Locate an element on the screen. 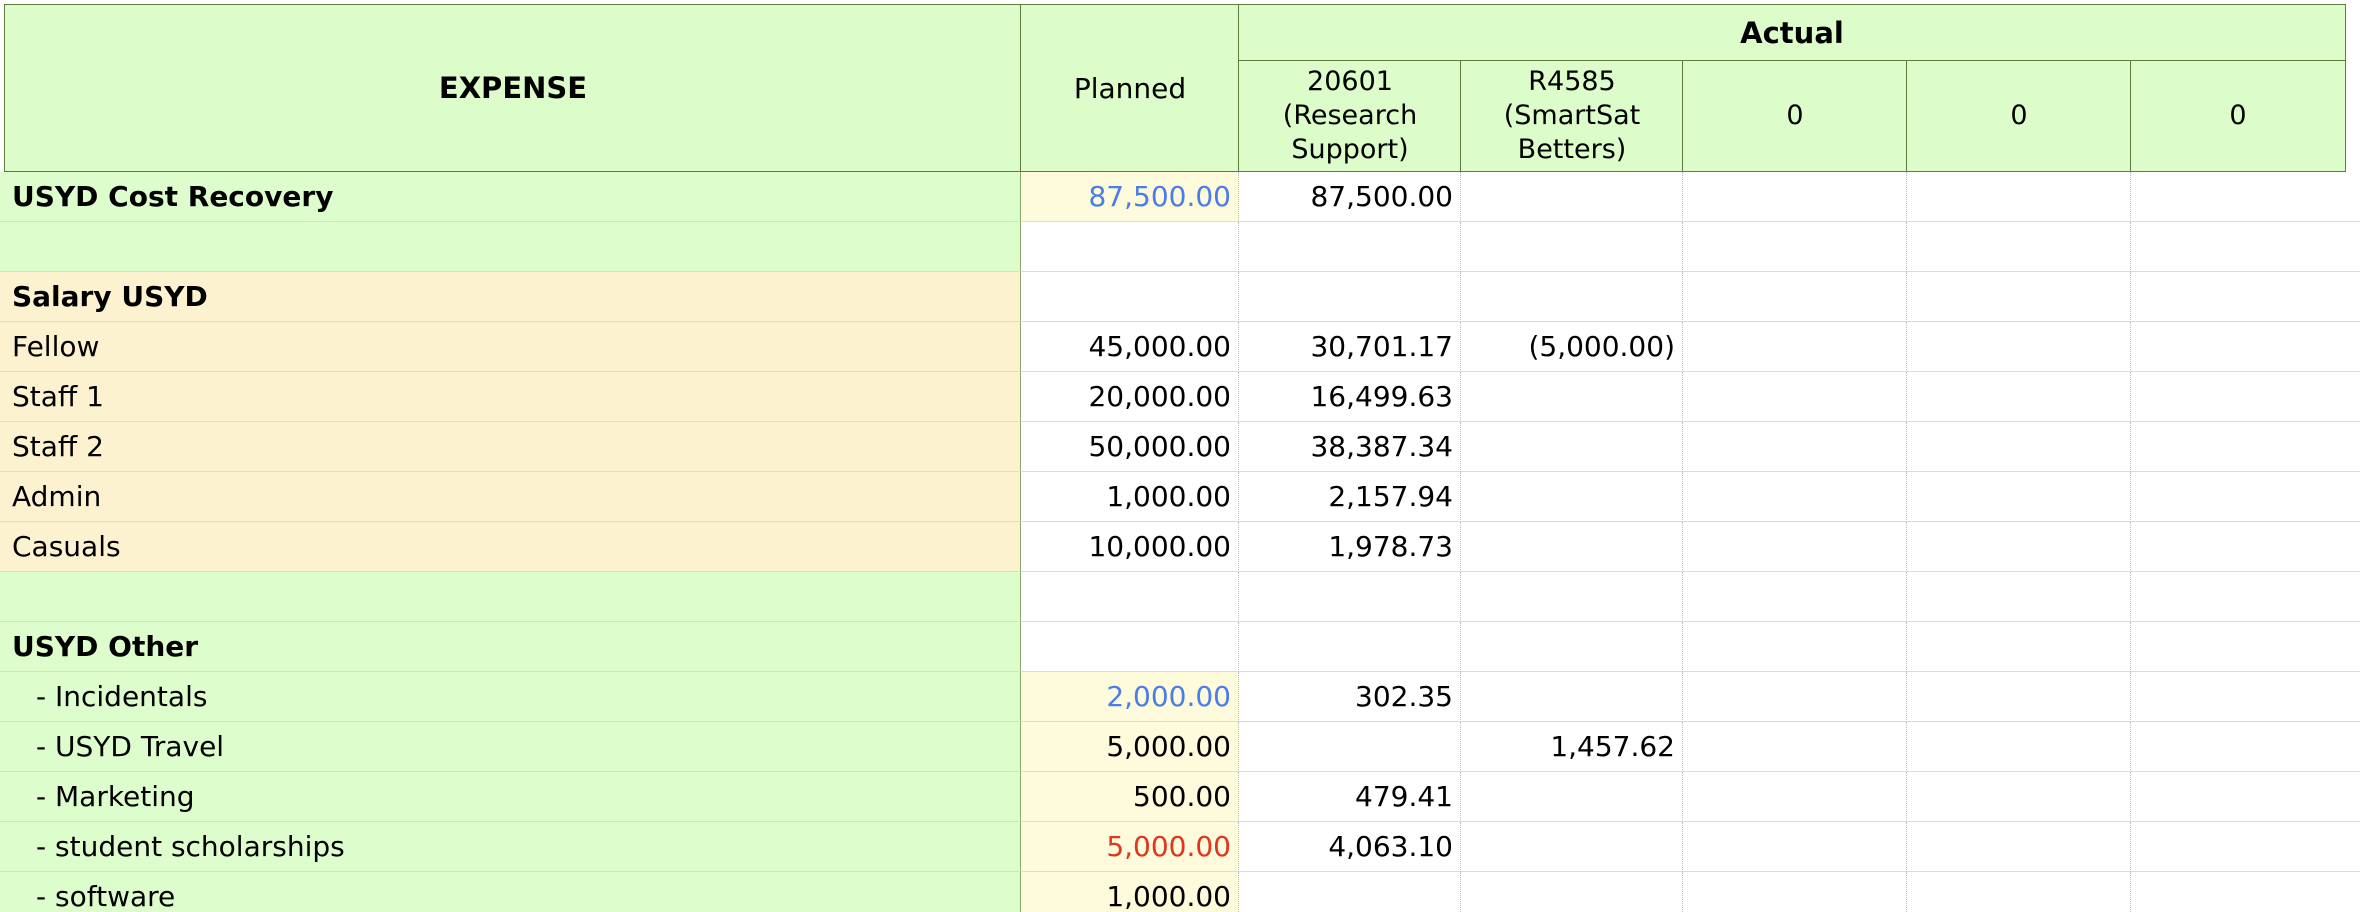 Image resolution: width=2360 pixels, height=912 pixels. expense-label-cell: Fellow is located at coordinates (510, 347).